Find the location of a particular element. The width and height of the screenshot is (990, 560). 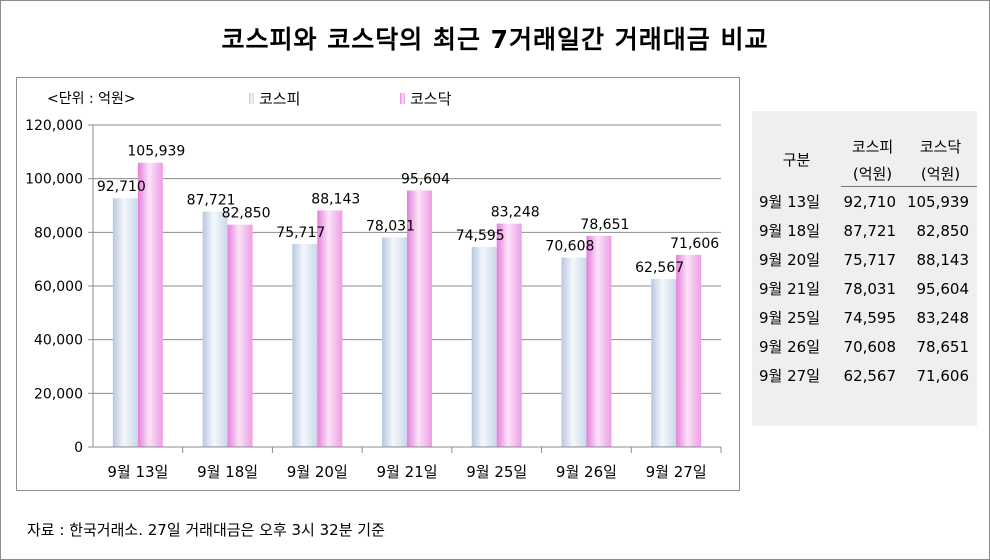

x-tick-label: 9월 25일 is located at coordinates (496, 472).